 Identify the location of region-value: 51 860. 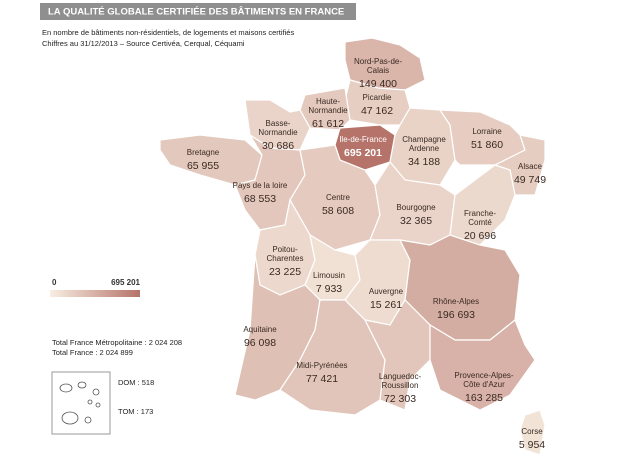
(487, 145).